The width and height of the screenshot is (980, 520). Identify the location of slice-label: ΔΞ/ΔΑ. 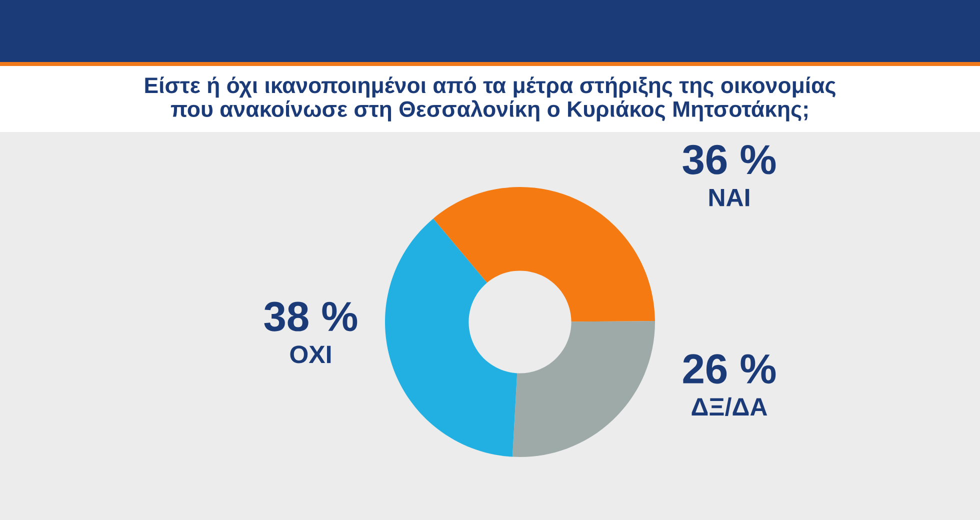
(730, 406).